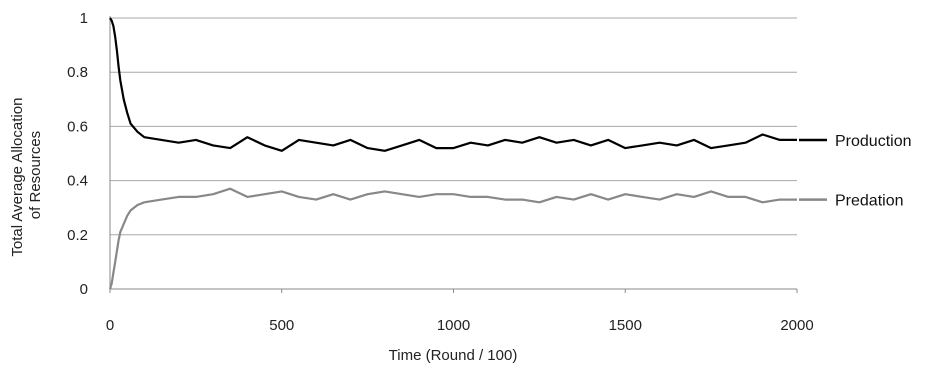  What do you see at coordinates (873, 141) in the screenshot?
I see `legend-label-production: Production` at bounding box center [873, 141].